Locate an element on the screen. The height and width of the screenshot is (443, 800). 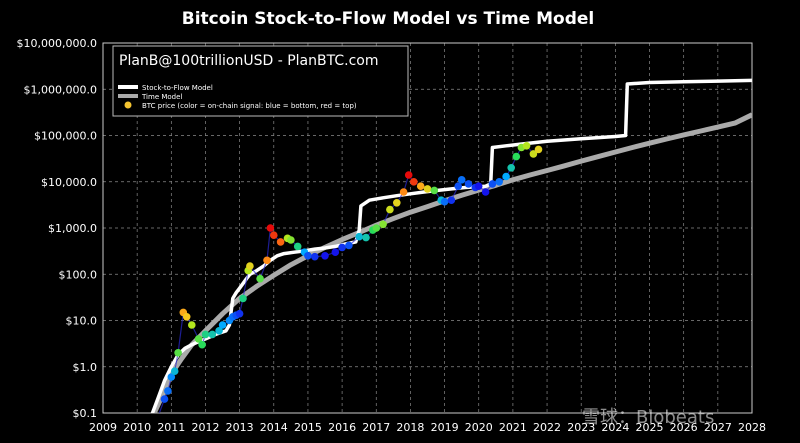
x-tick-label: 2021 is located at coordinates (513, 427).